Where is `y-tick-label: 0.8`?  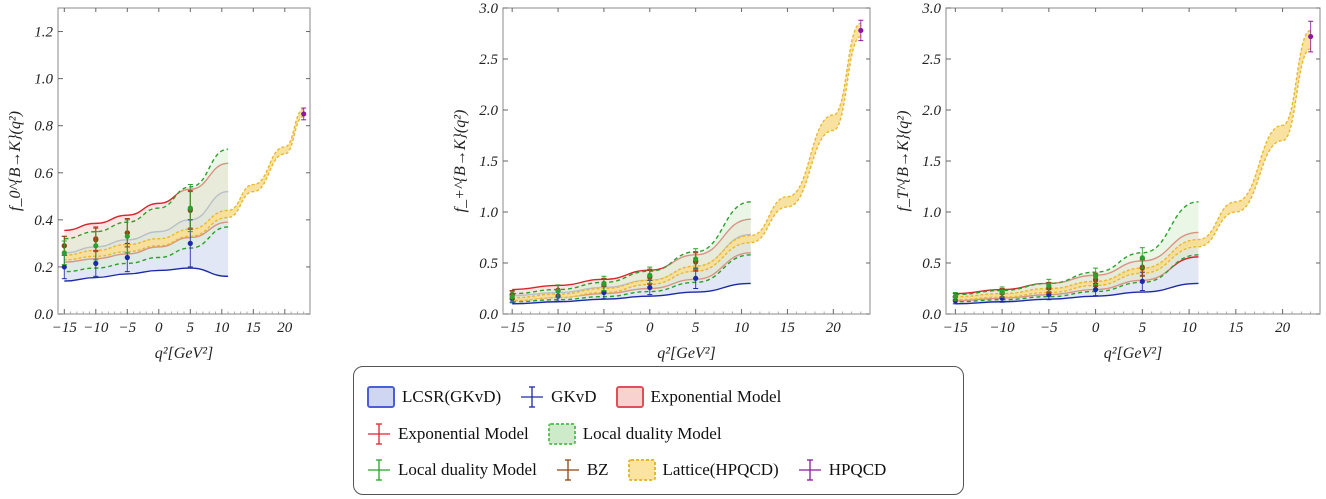 y-tick-label: 0.8 is located at coordinates (43, 127).